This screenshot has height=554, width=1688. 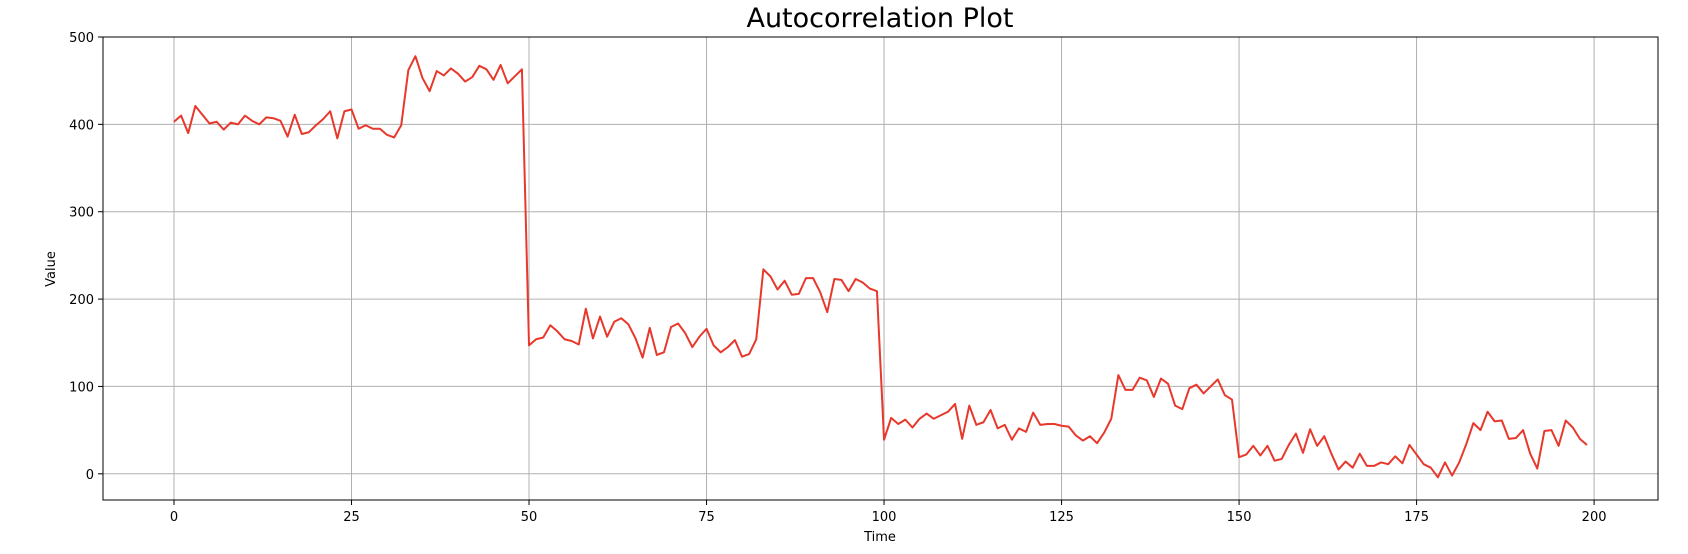 What do you see at coordinates (879, 537) in the screenshot?
I see `x-axis-label: Time` at bounding box center [879, 537].